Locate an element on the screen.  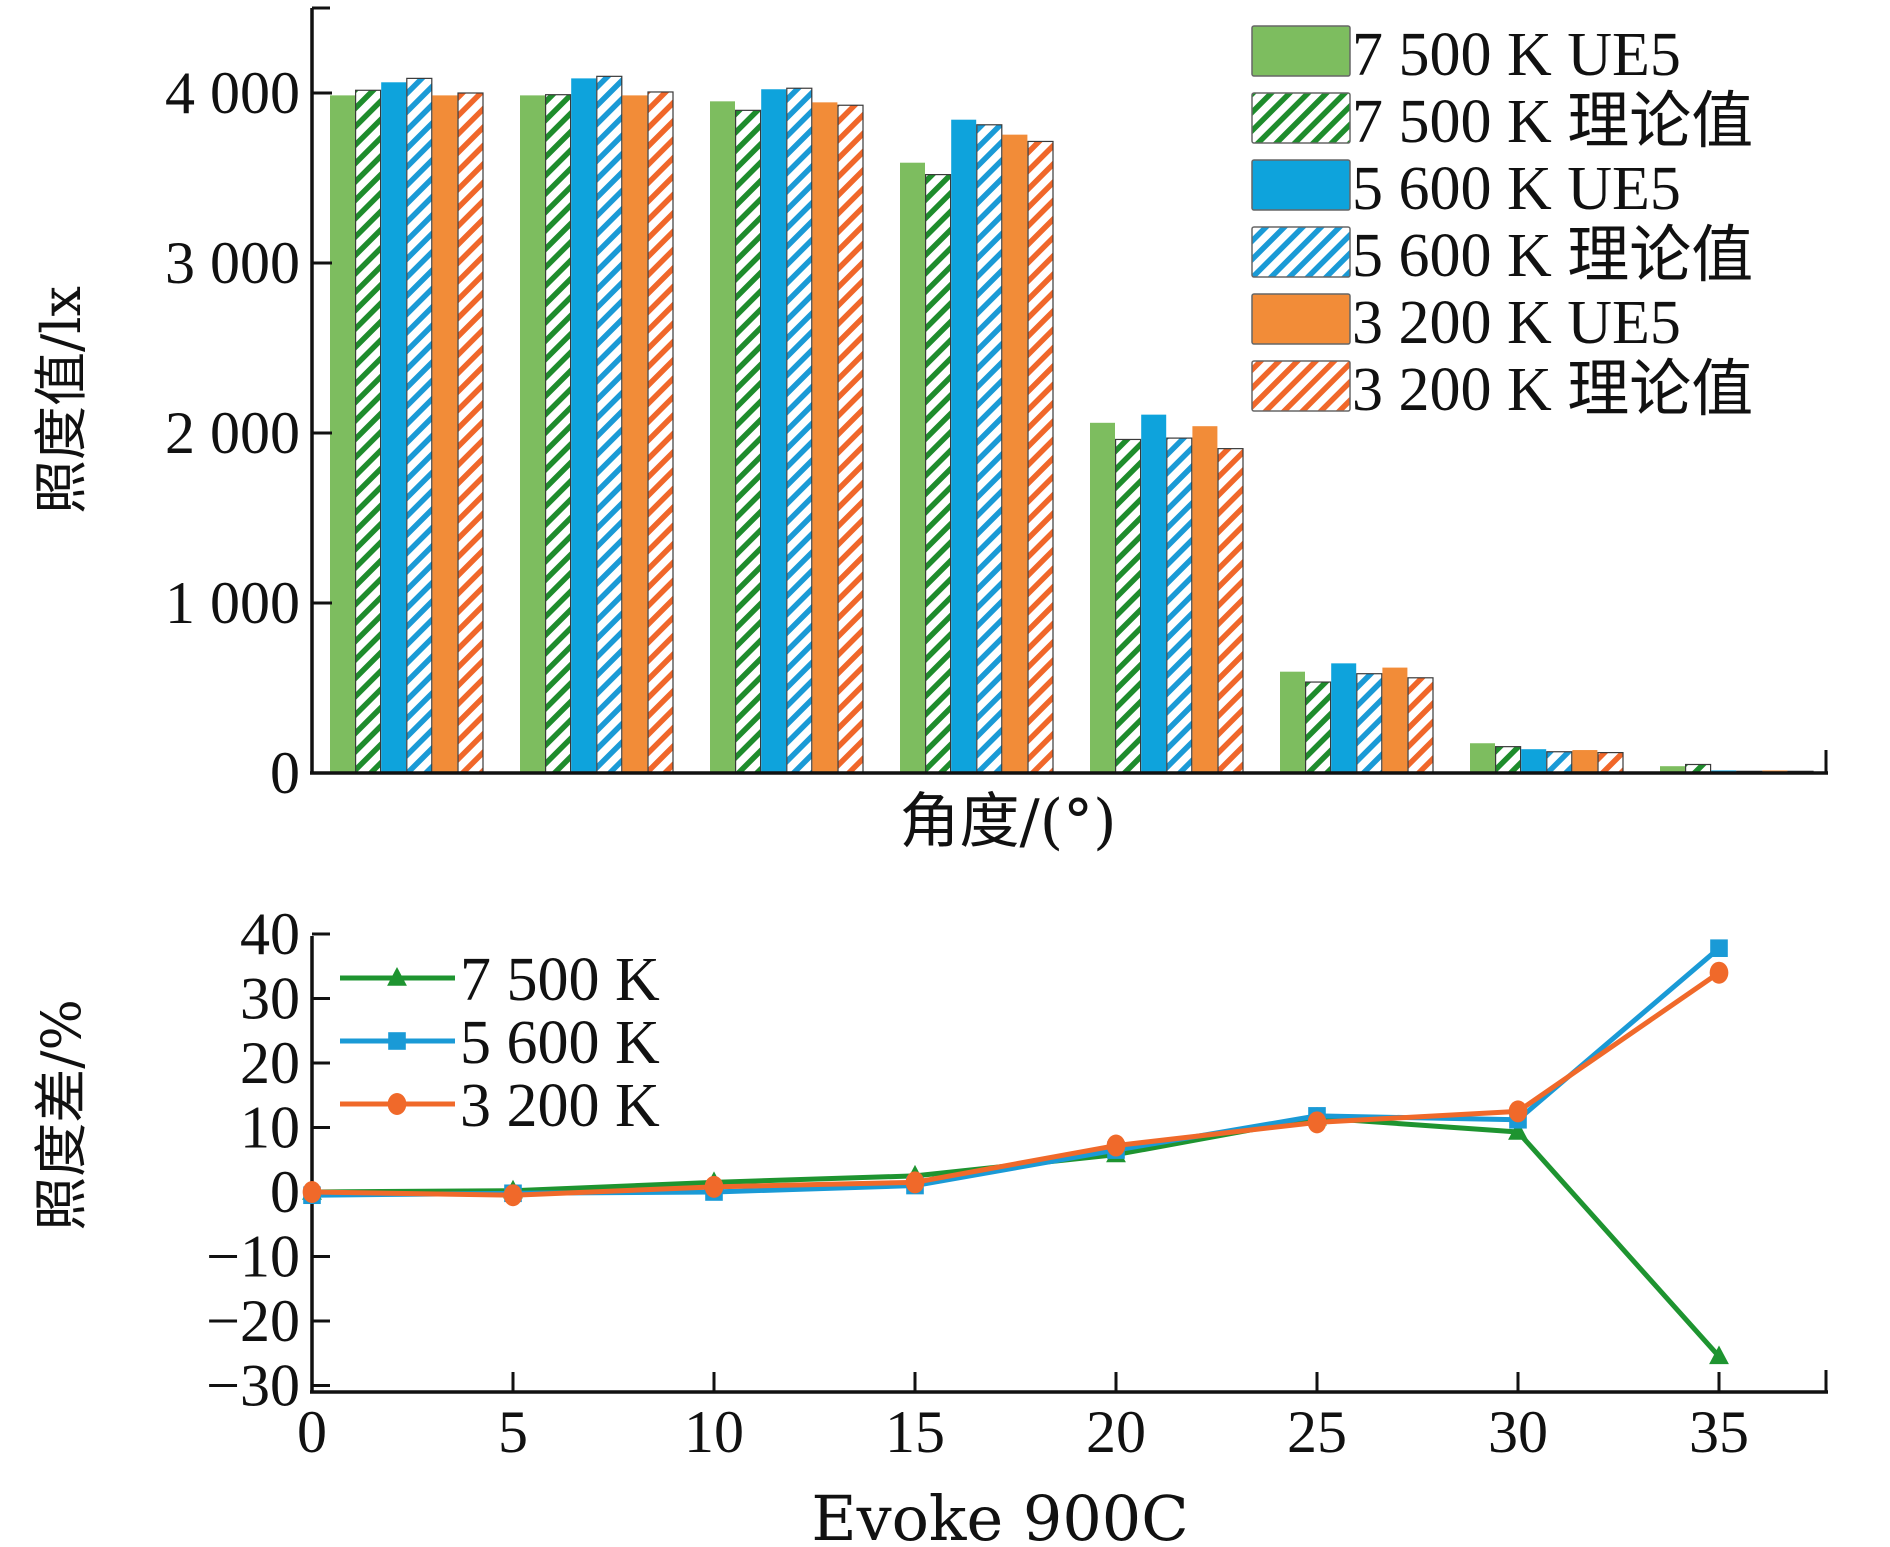
line-x-tick-label: 5 is located at coordinates (513, 1432).